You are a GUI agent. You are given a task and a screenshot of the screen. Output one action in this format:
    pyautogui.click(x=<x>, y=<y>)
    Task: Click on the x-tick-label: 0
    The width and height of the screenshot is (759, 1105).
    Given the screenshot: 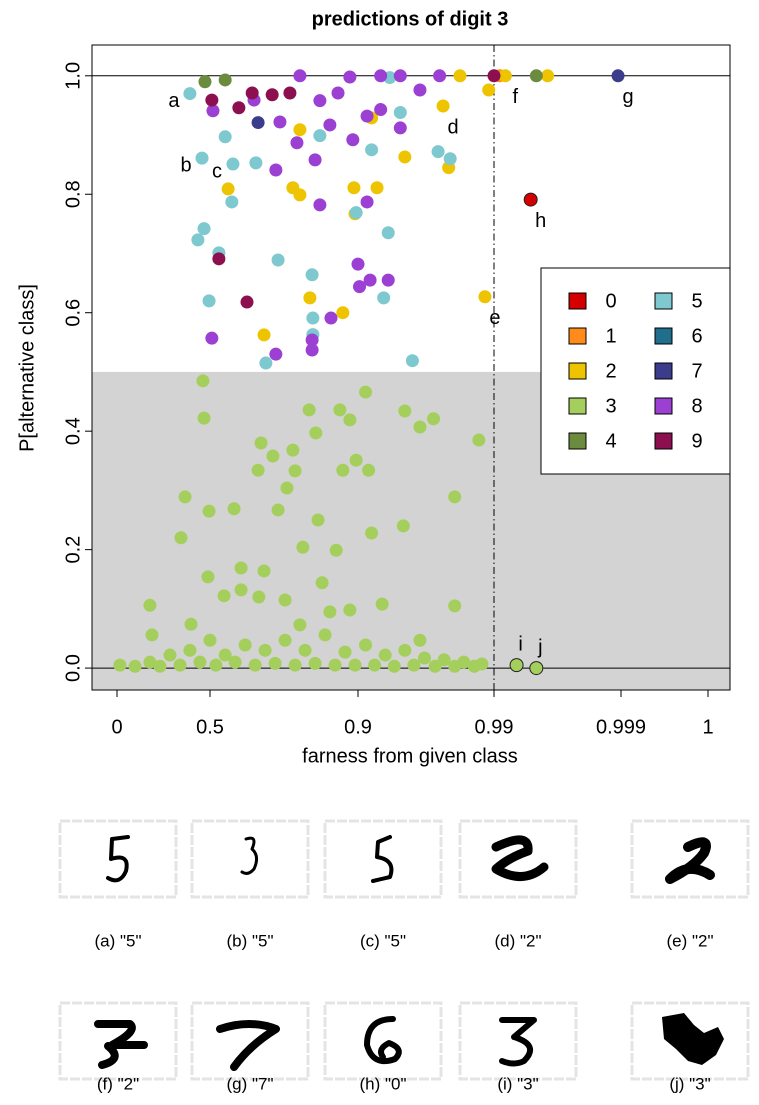 What is the action you would take?
    pyautogui.click(x=116, y=727)
    